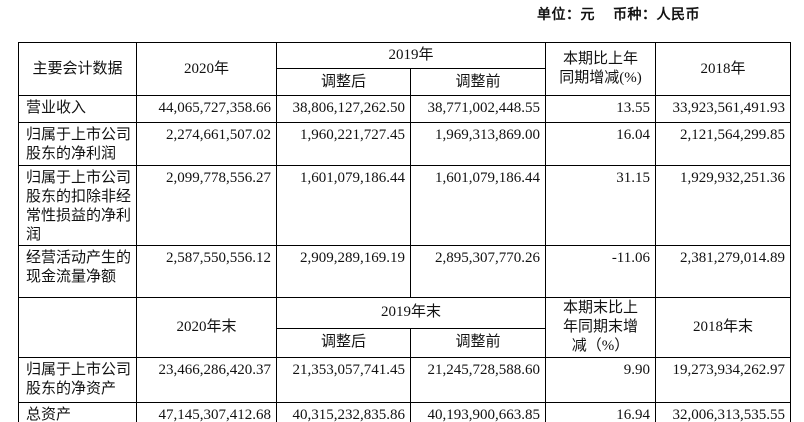  What do you see at coordinates (601, 69) in the screenshot?
I see `header-yoy-change: 本期比上年 同期增减(%)` at bounding box center [601, 69].